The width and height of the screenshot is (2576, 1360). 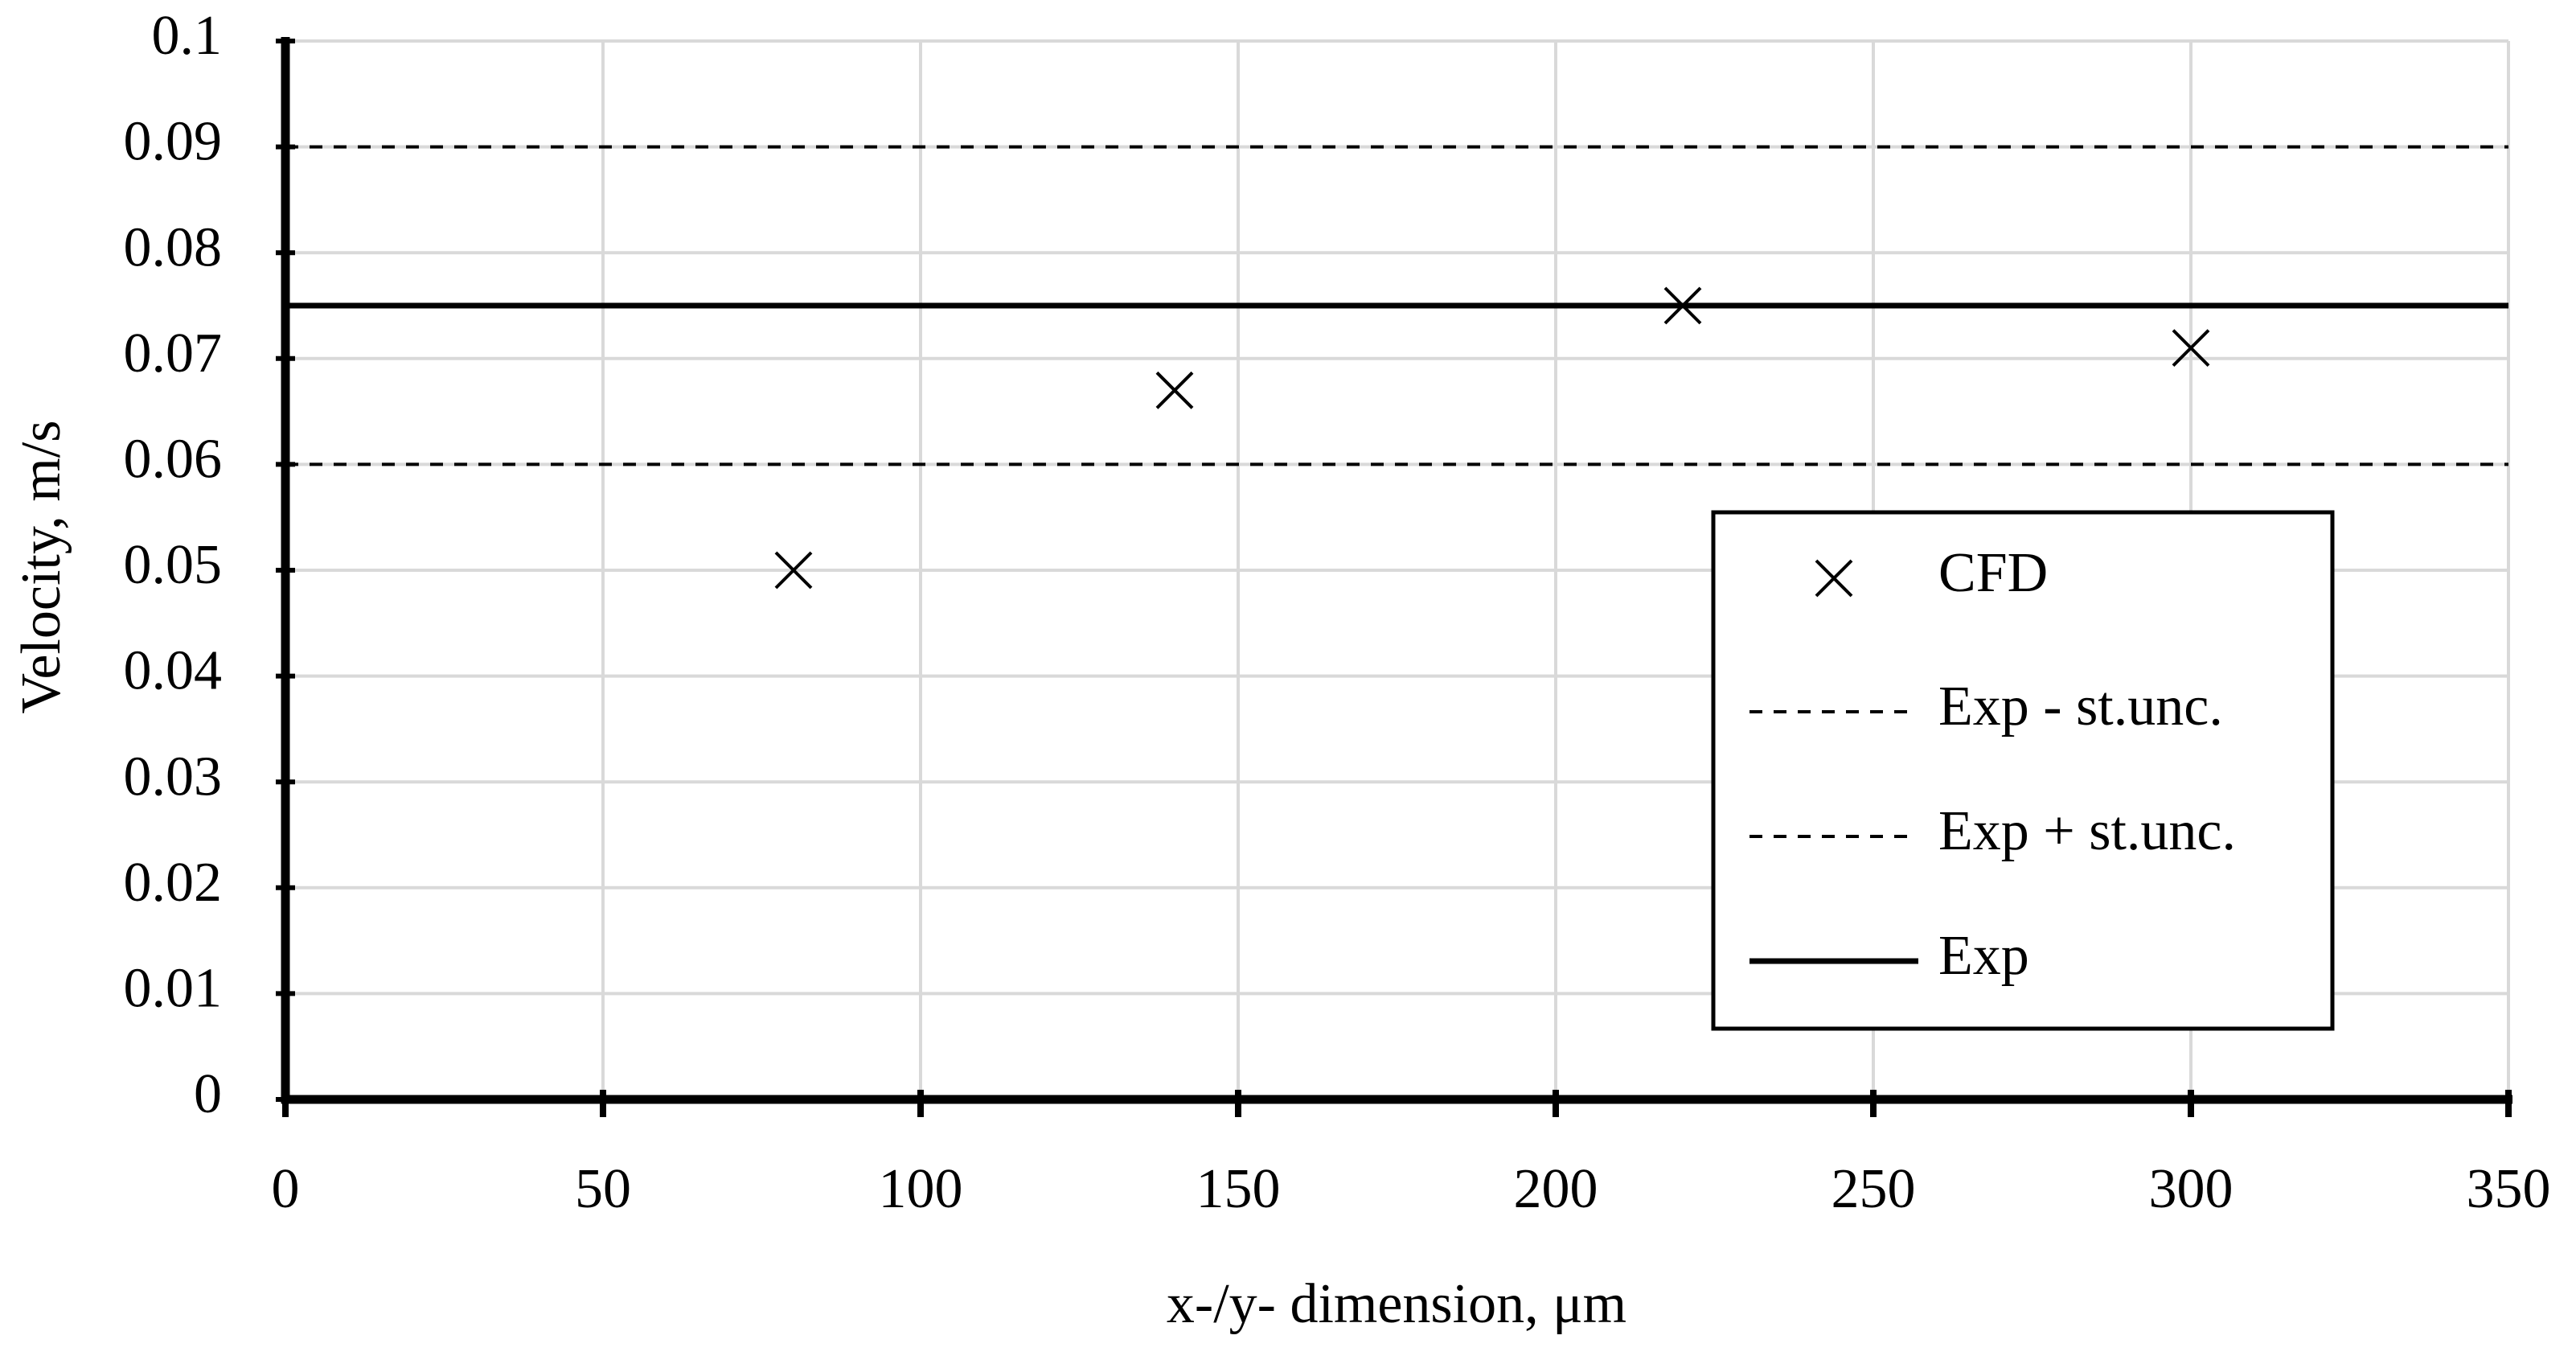 What do you see at coordinates (1874, 1189) in the screenshot?
I see `x-tick-label: 250` at bounding box center [1874, 1189].